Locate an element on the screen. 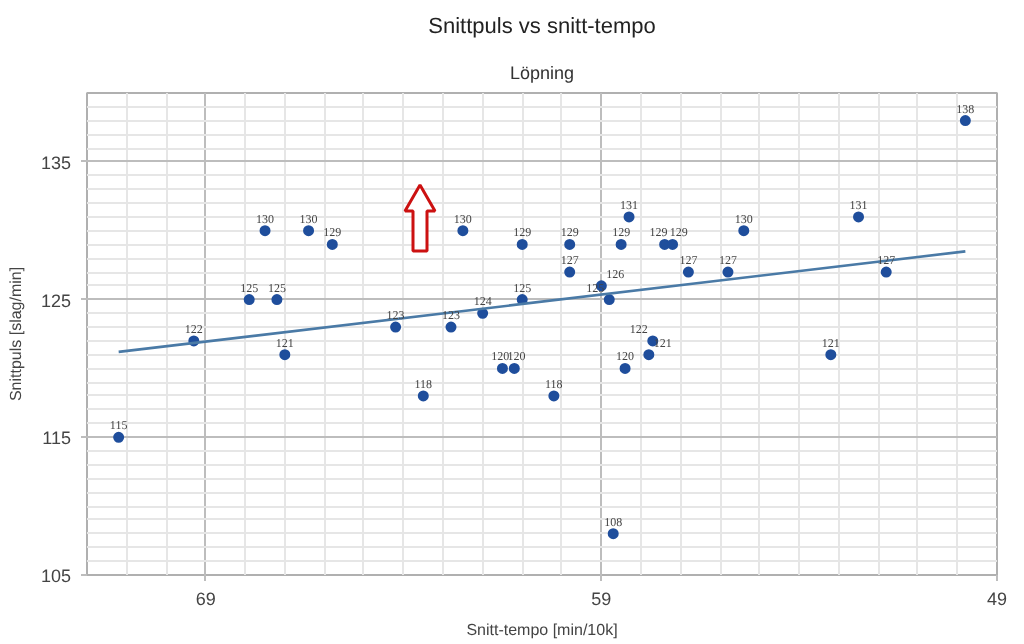 The height and width of the screenshot is (644, 1024). x-tick-label: 69 is located at coordinates (205, 599).